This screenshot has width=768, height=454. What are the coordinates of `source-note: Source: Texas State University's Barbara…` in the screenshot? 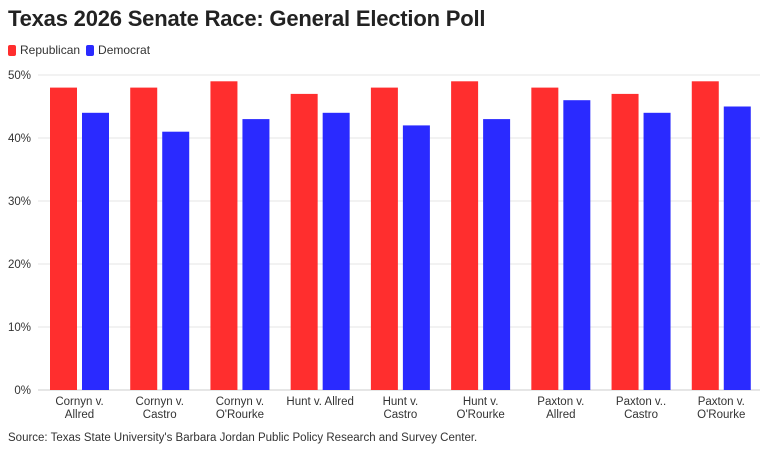 It's located at (243, 438).